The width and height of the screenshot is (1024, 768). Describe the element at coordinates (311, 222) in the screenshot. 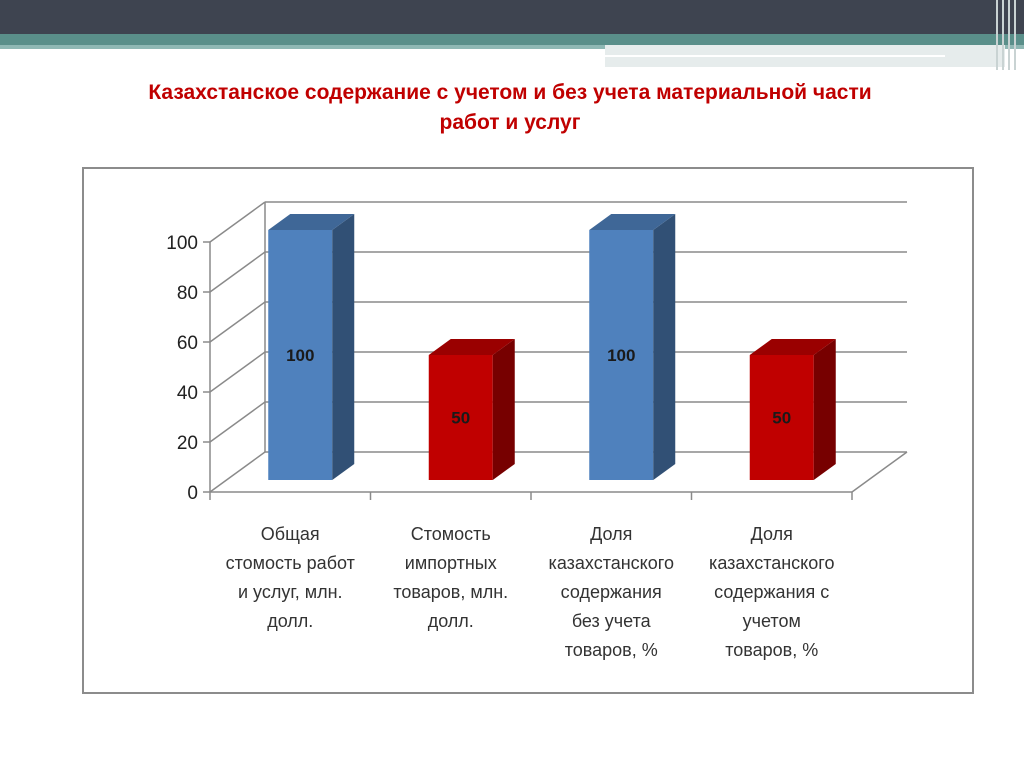

I see `bar-0-top` at that location.